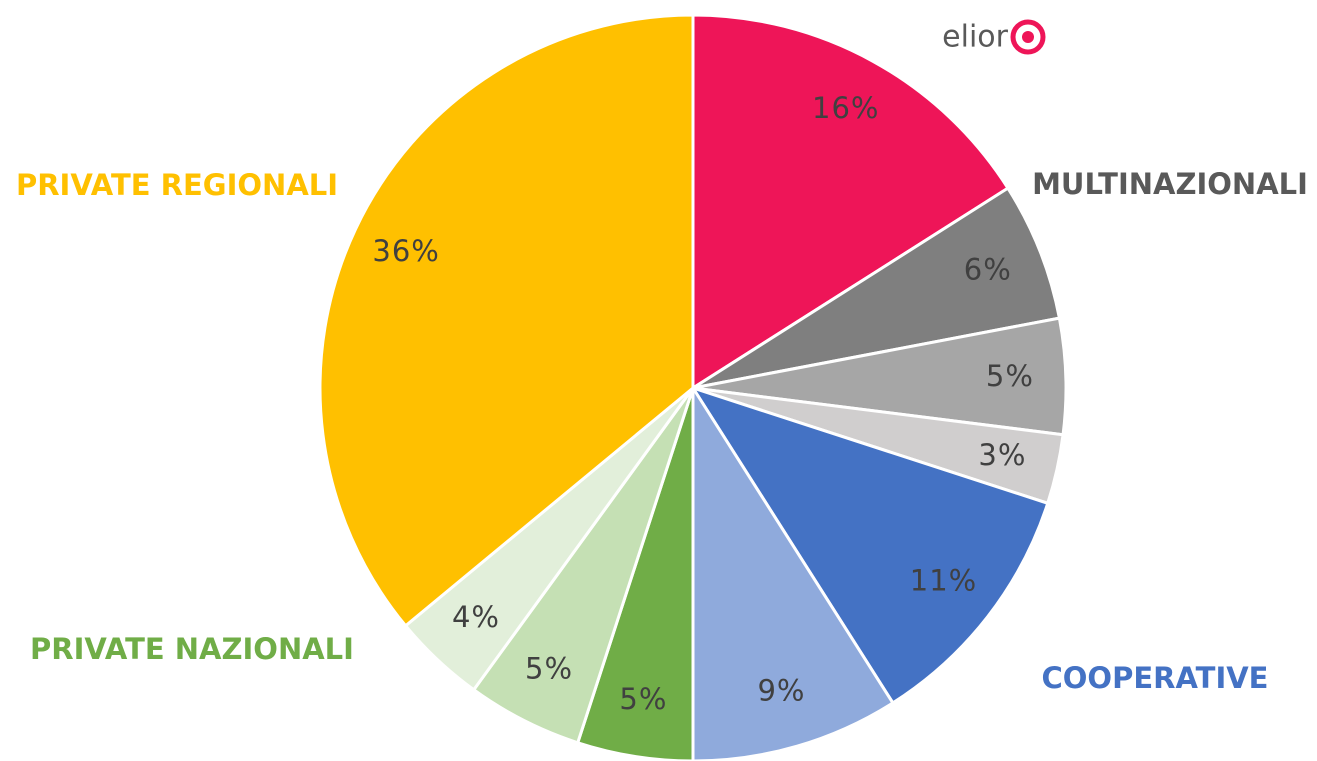 The image size is (1317, 761). I want to click on group-label: PRIVATE REGIONALI, so click(177, 185).